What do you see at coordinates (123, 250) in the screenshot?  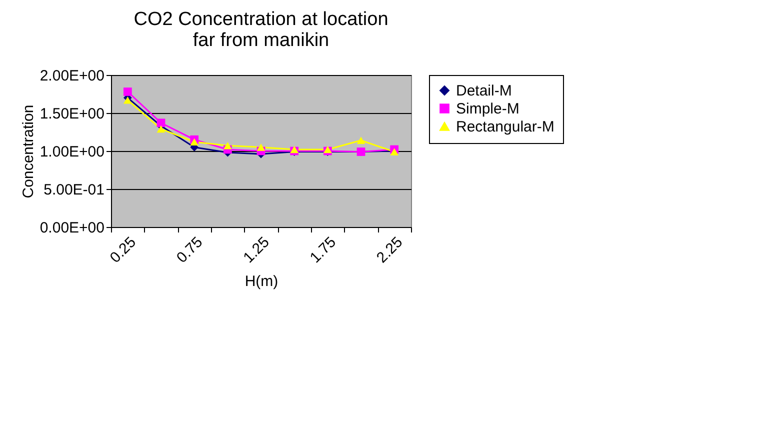 I see `x-tick-label: 0.25` at bounding box center [123, 250].